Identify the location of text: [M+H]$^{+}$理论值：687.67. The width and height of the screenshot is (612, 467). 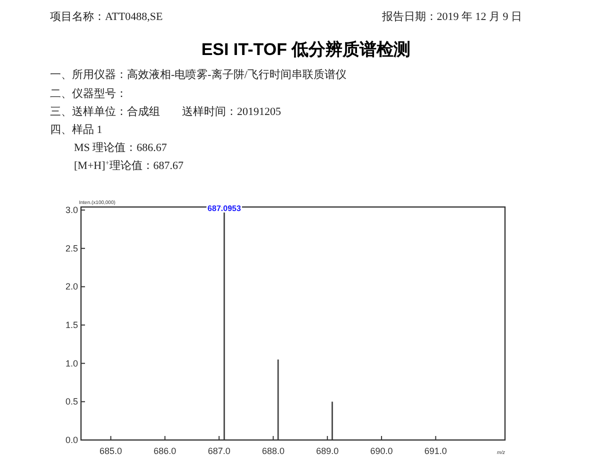
(129, 165).